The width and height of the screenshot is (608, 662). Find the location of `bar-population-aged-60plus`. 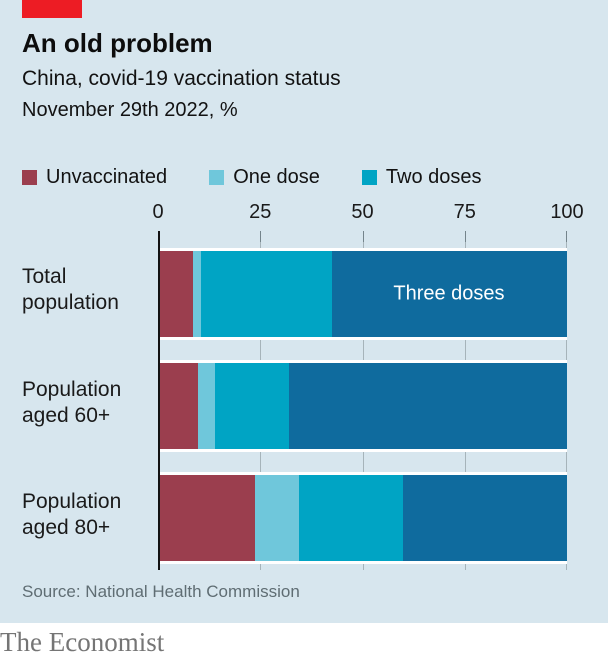

bar-population-aged-60plus is located at coordinates (363, 406).